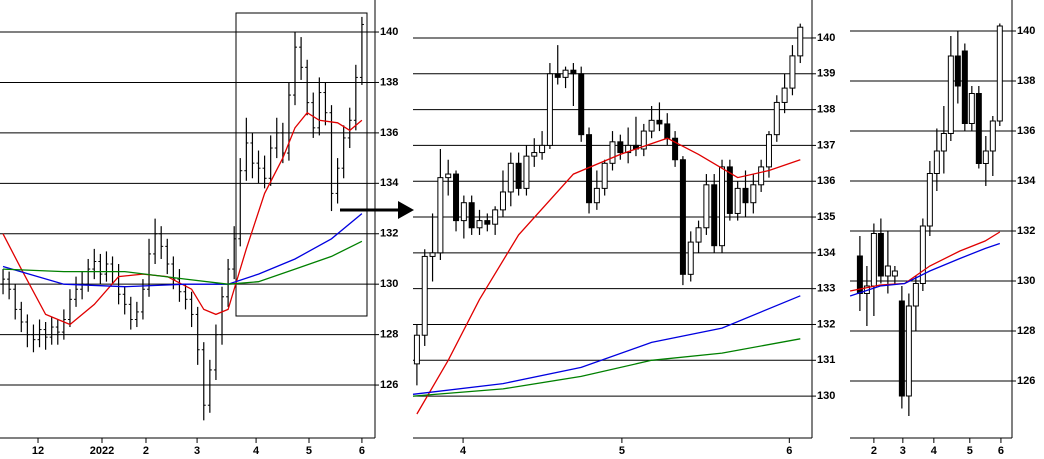  What do you see at coordinates (826, 145) in the screenshot?
I see `y-tick-label: 137` at bounding box center [826, 145].